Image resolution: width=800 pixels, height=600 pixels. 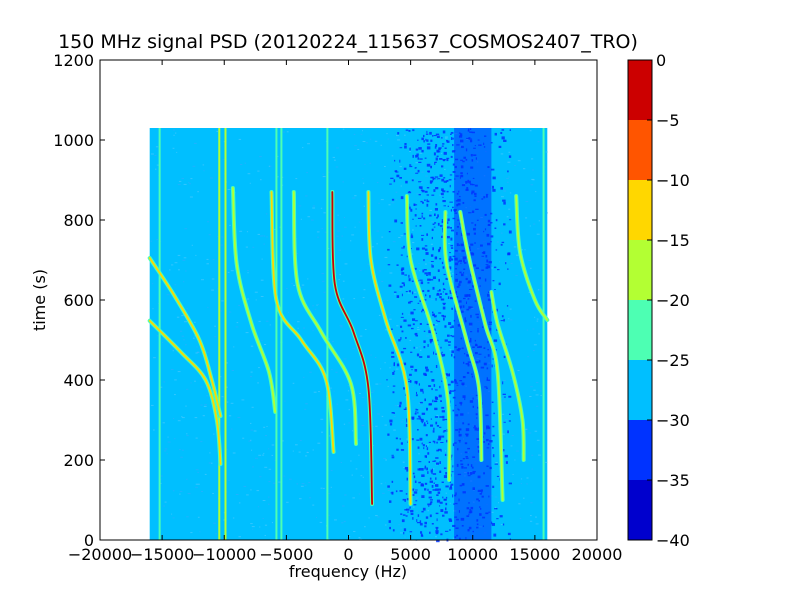 What do you see at coordinates (224, 554) in the screenshot?
I see `x-tick-label: −10000` at bounding box center [224, 554].